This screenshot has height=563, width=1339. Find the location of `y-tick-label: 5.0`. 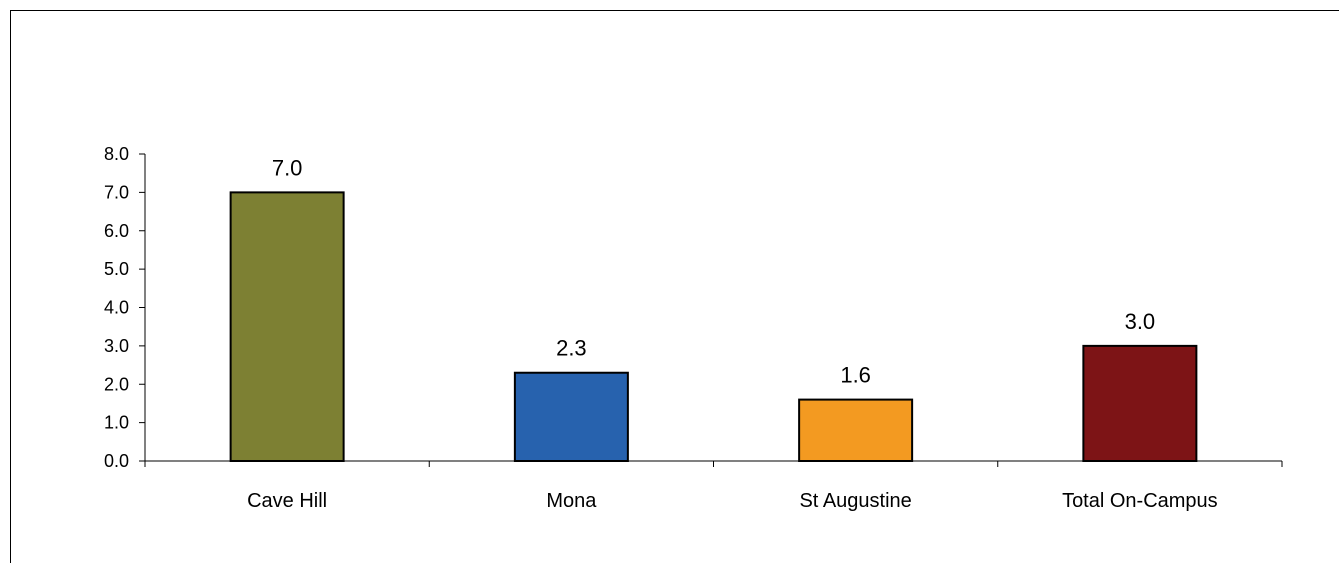

y-tick-label: 5.0 is located at coordinates (116, 269).